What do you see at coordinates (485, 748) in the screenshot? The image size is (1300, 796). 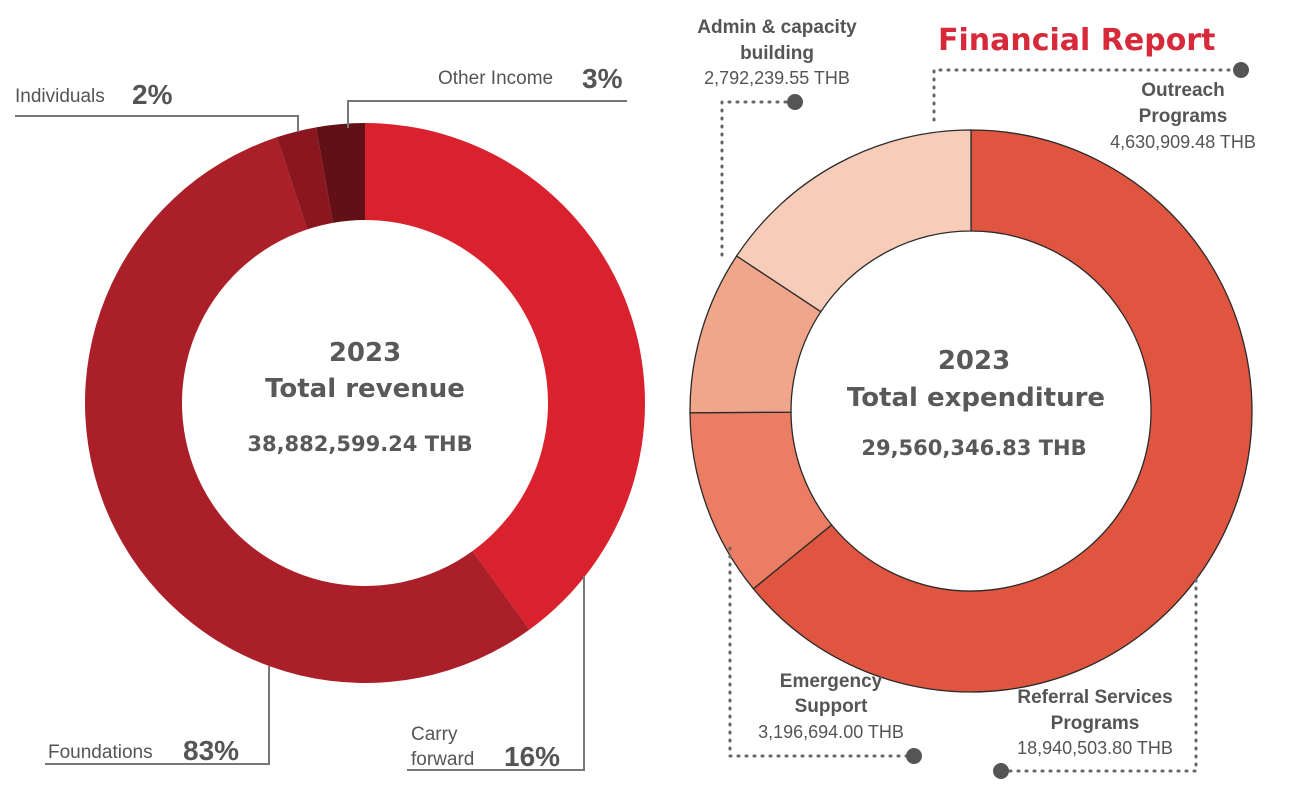 I see `label-carry-forward: Carry forward 16%` at bounding box center [485, 748].